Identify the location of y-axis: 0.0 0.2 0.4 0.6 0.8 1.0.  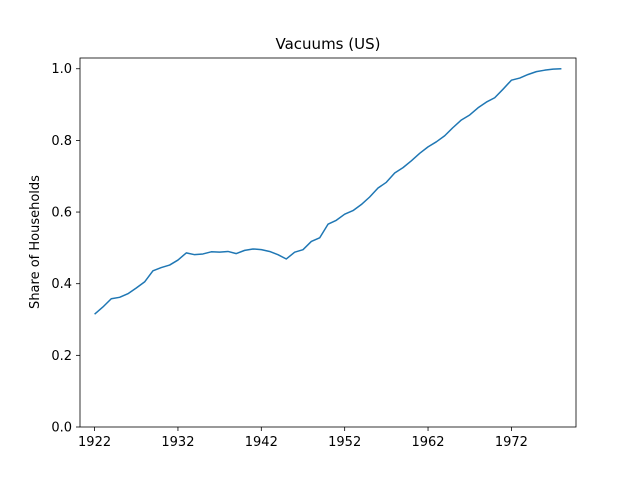
(65, 249).